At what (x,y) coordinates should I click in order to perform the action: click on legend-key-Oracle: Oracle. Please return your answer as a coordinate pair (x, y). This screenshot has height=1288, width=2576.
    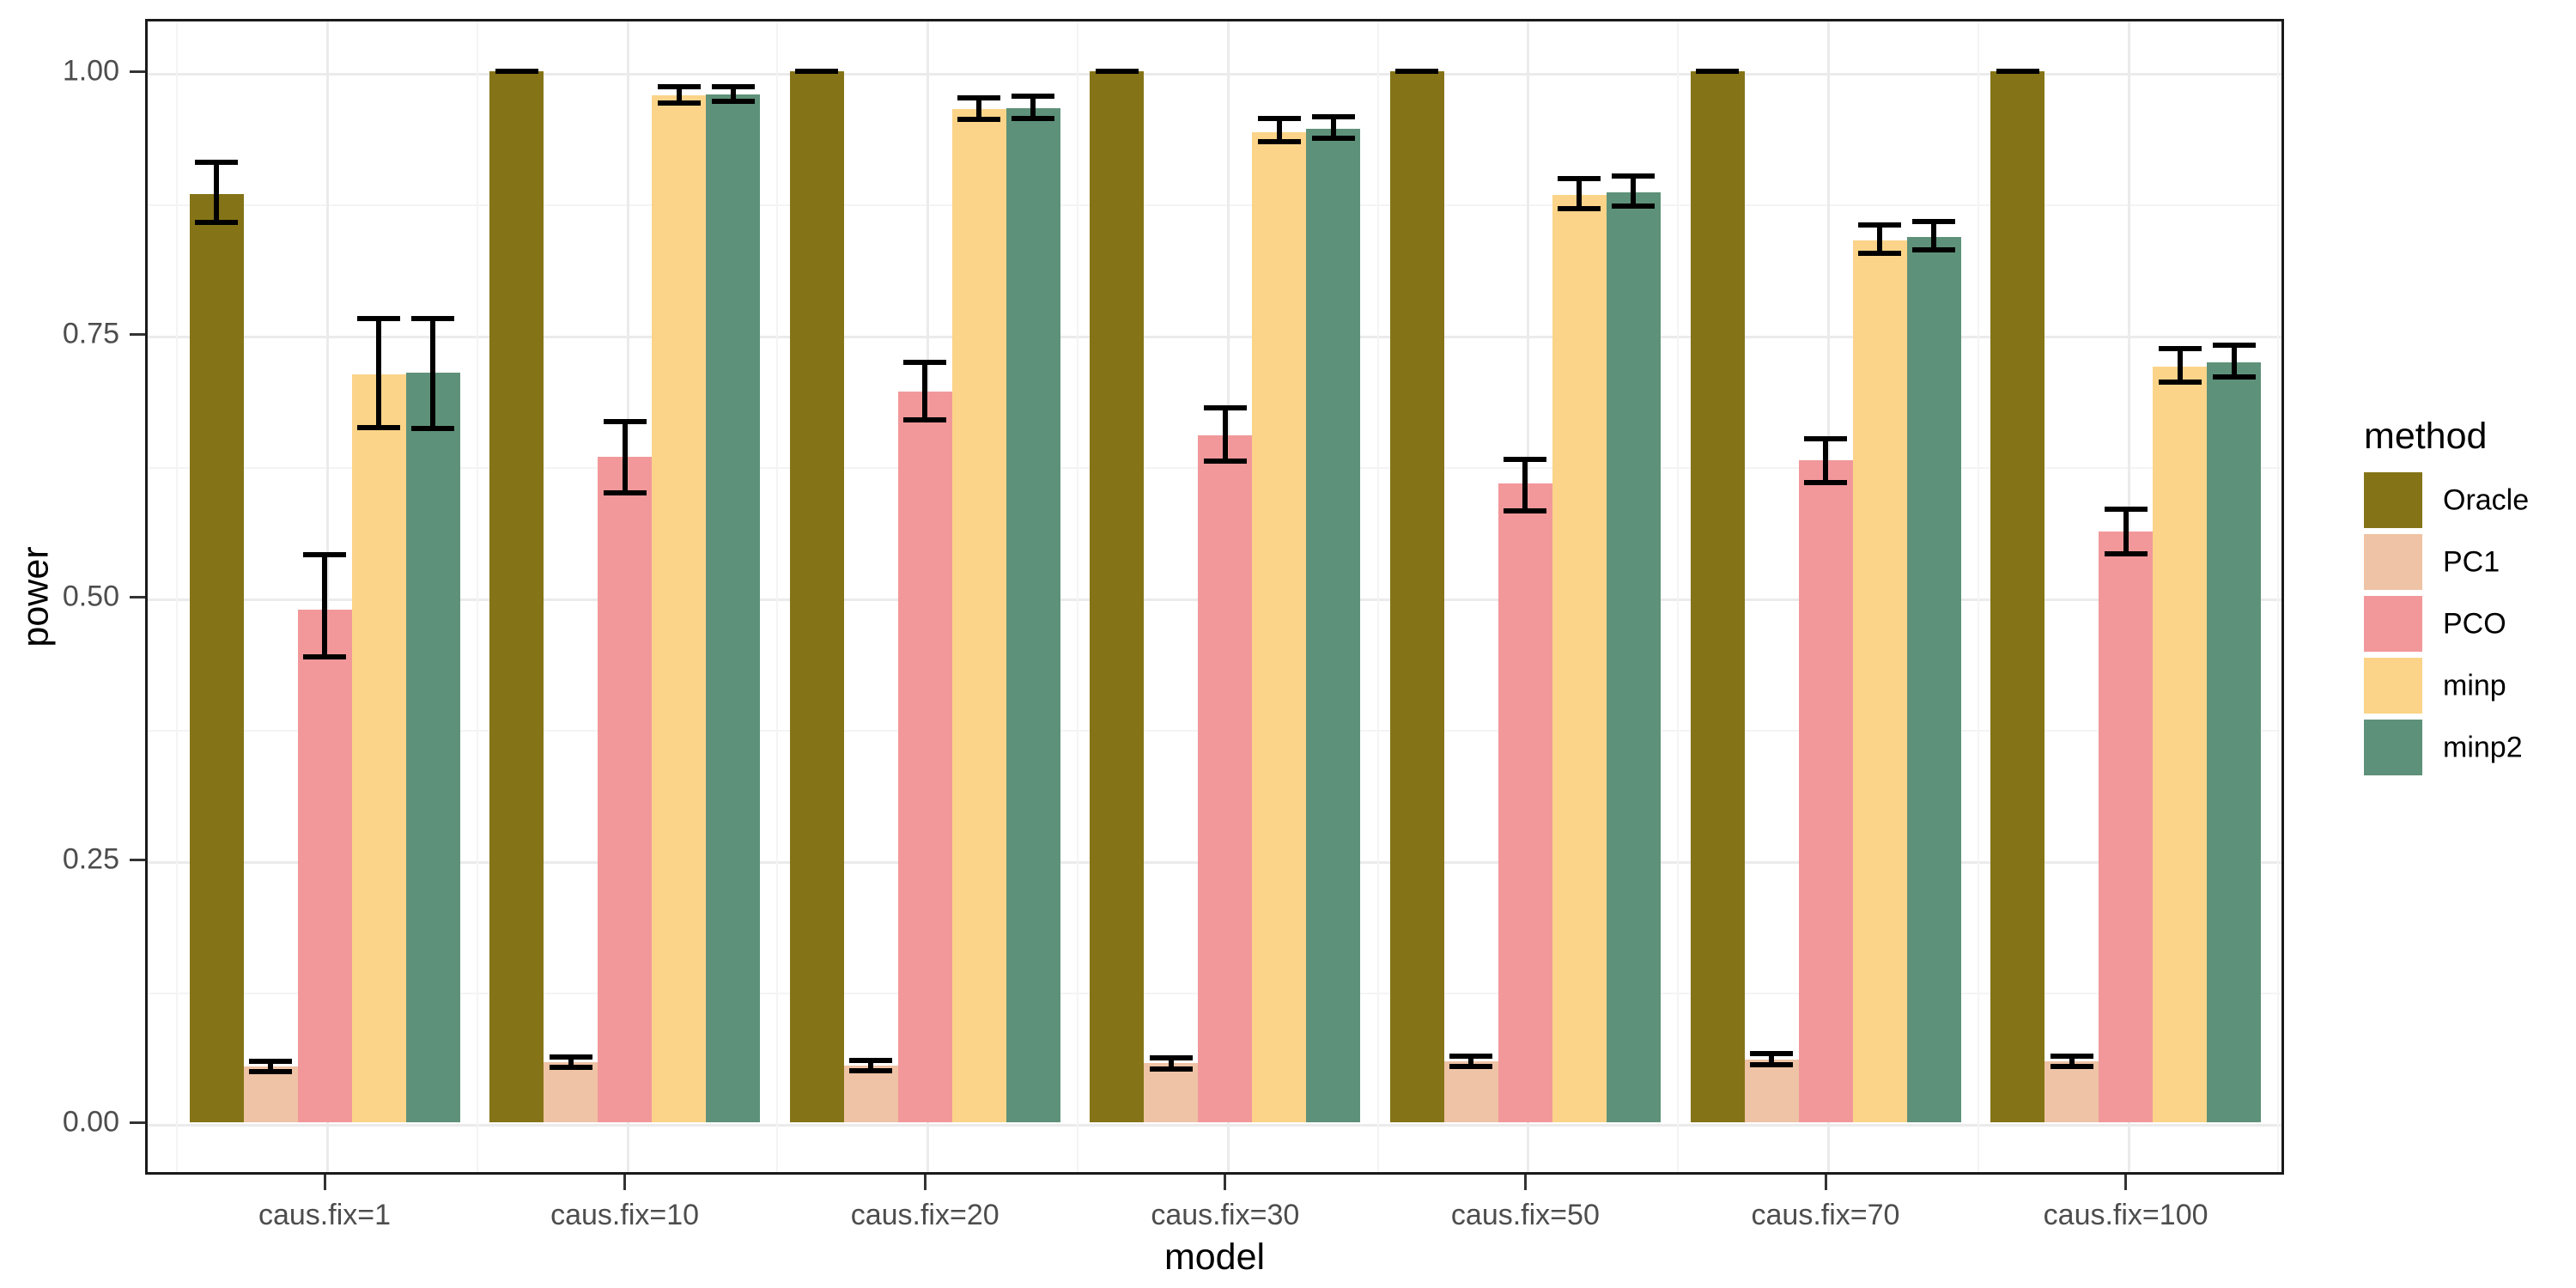
    Looking at the image, I should click on (2470, 500).